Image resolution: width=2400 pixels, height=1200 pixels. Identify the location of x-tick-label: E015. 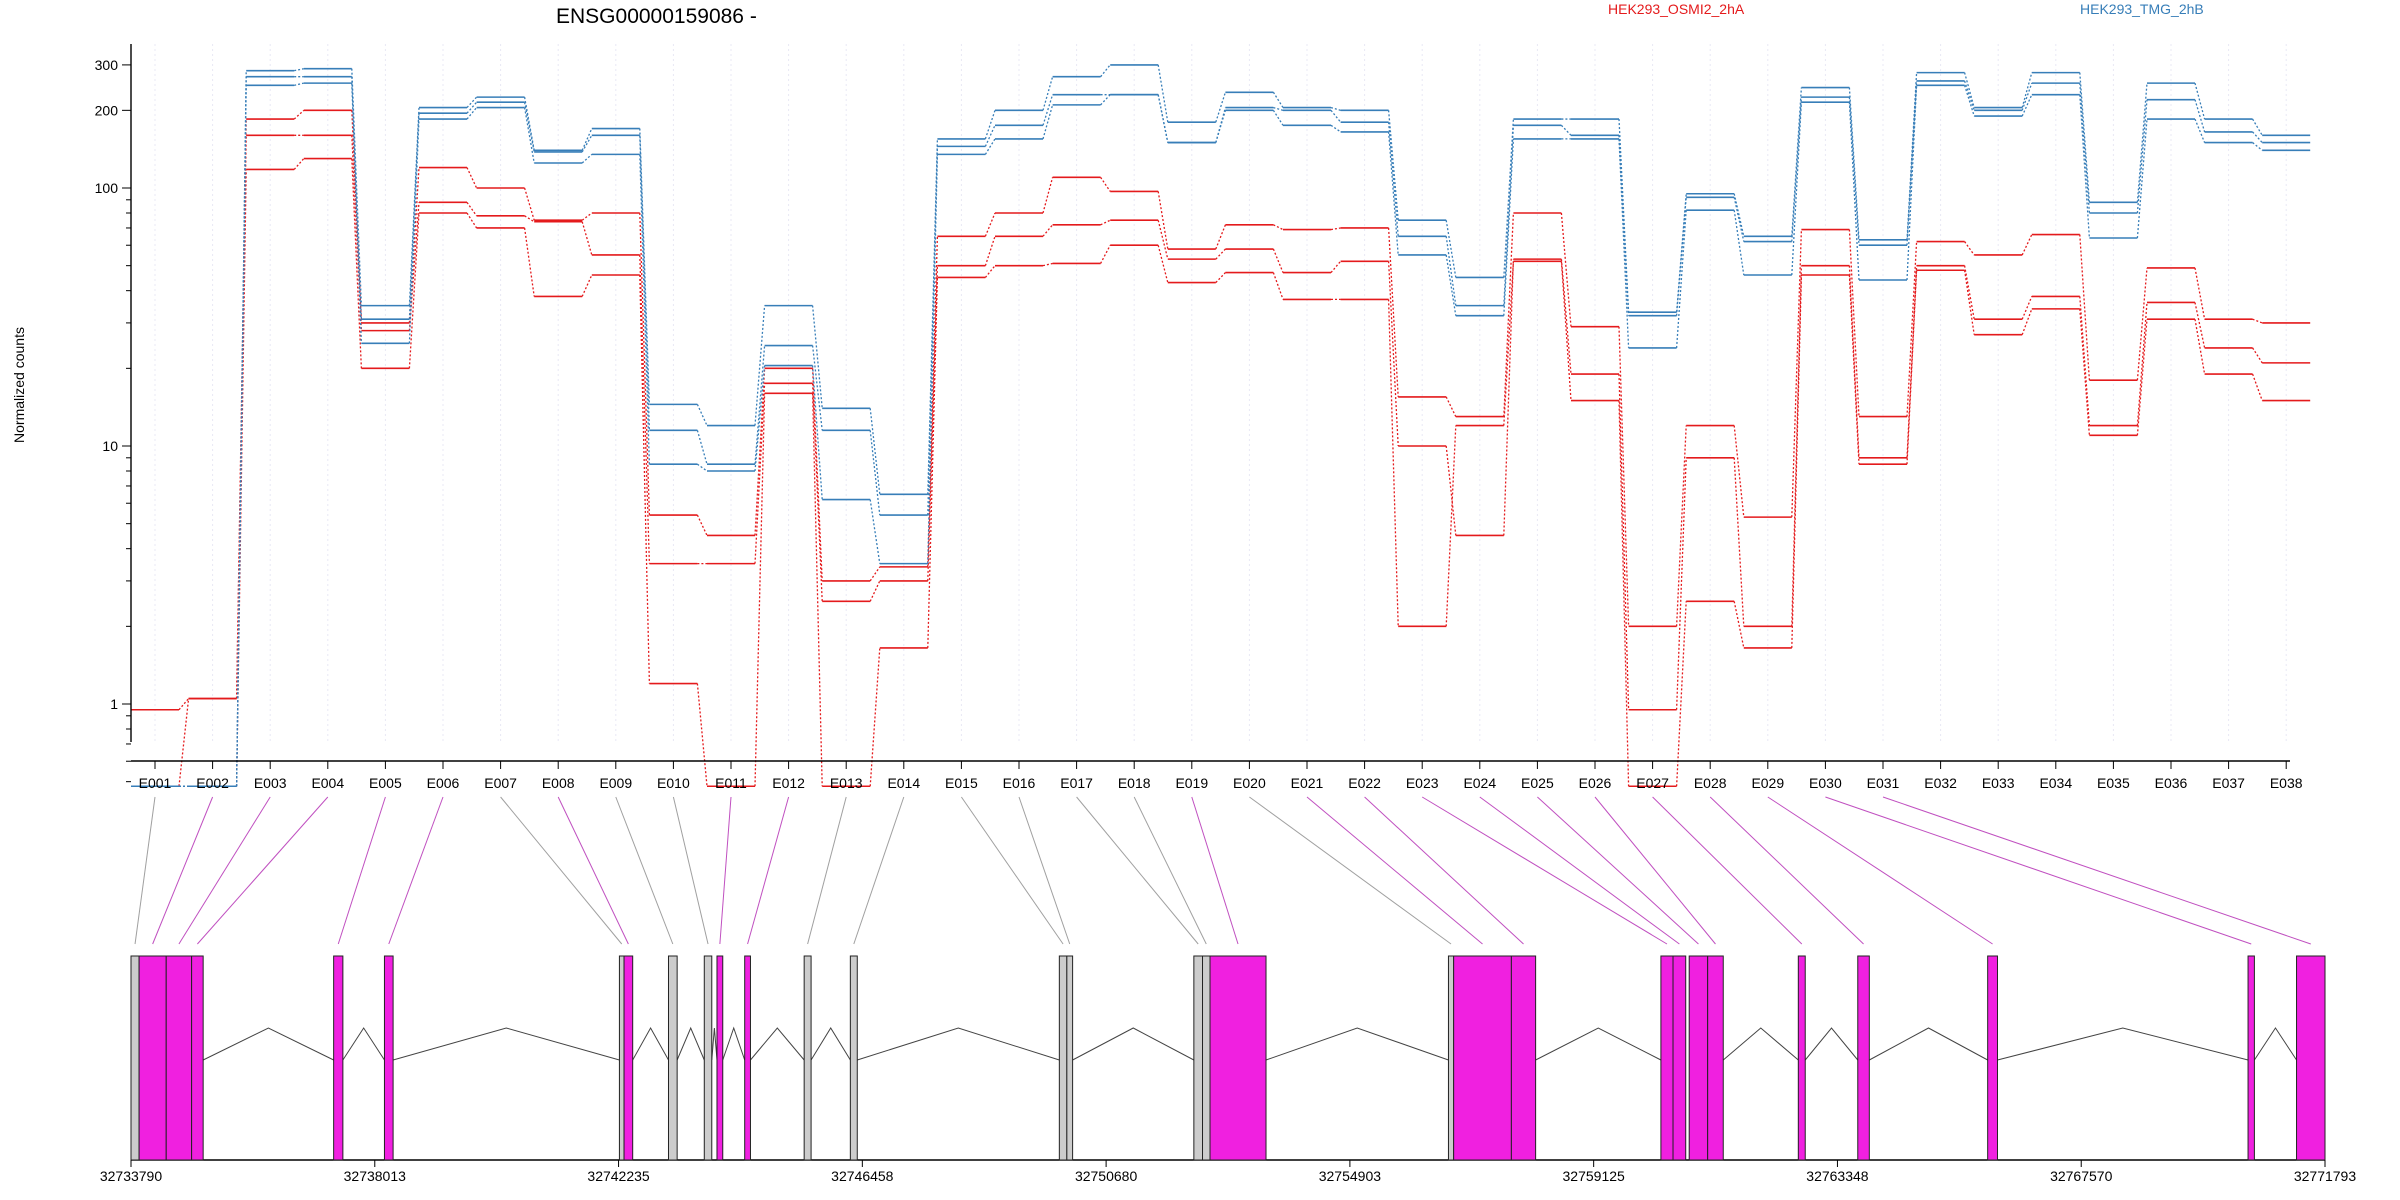
(961, 783).